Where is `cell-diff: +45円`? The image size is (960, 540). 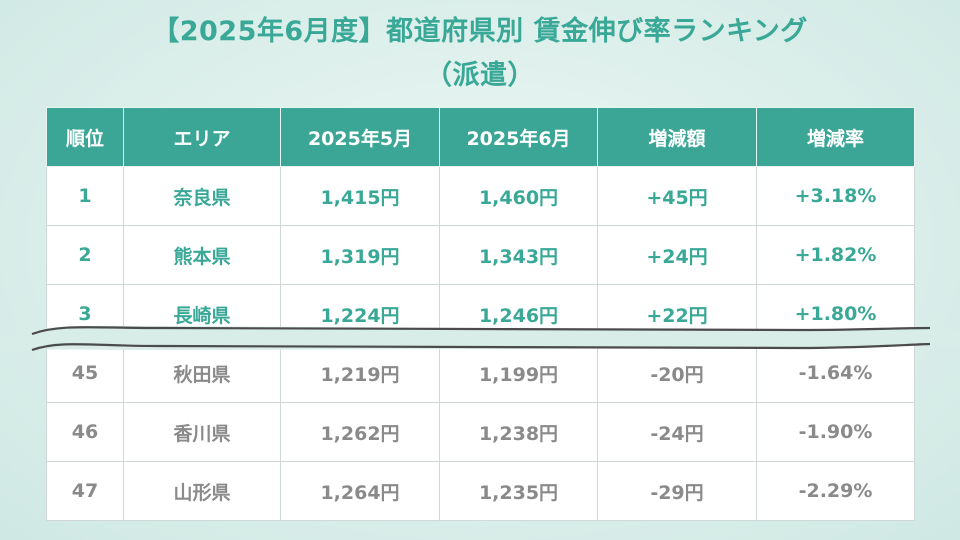 cell-diff: +45円 is located at coordinates (677, 196).